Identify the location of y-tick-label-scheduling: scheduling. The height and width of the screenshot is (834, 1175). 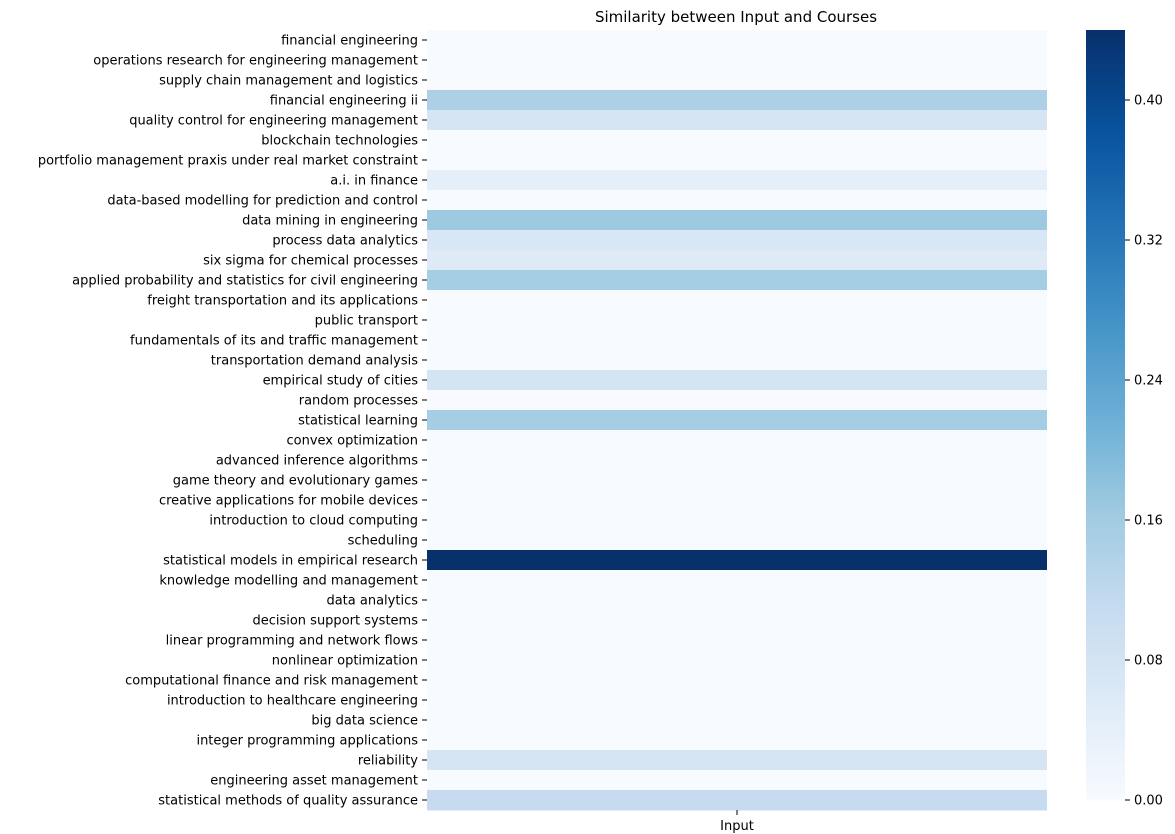
(383, 541).